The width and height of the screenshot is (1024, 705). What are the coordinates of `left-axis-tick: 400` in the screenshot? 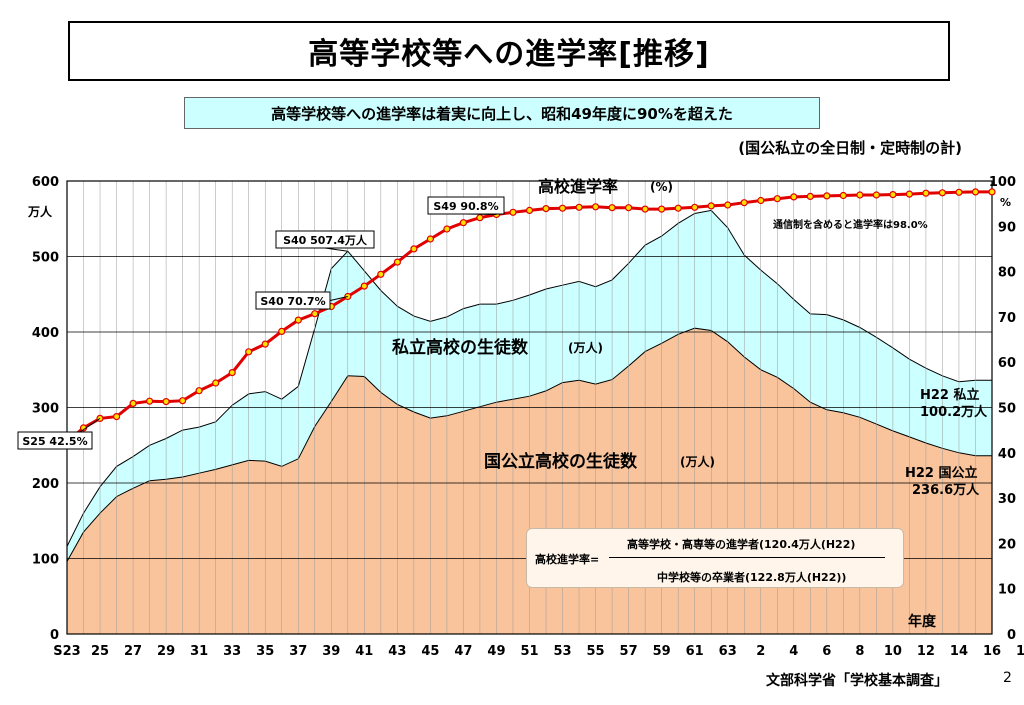 It's located at (45, 333).